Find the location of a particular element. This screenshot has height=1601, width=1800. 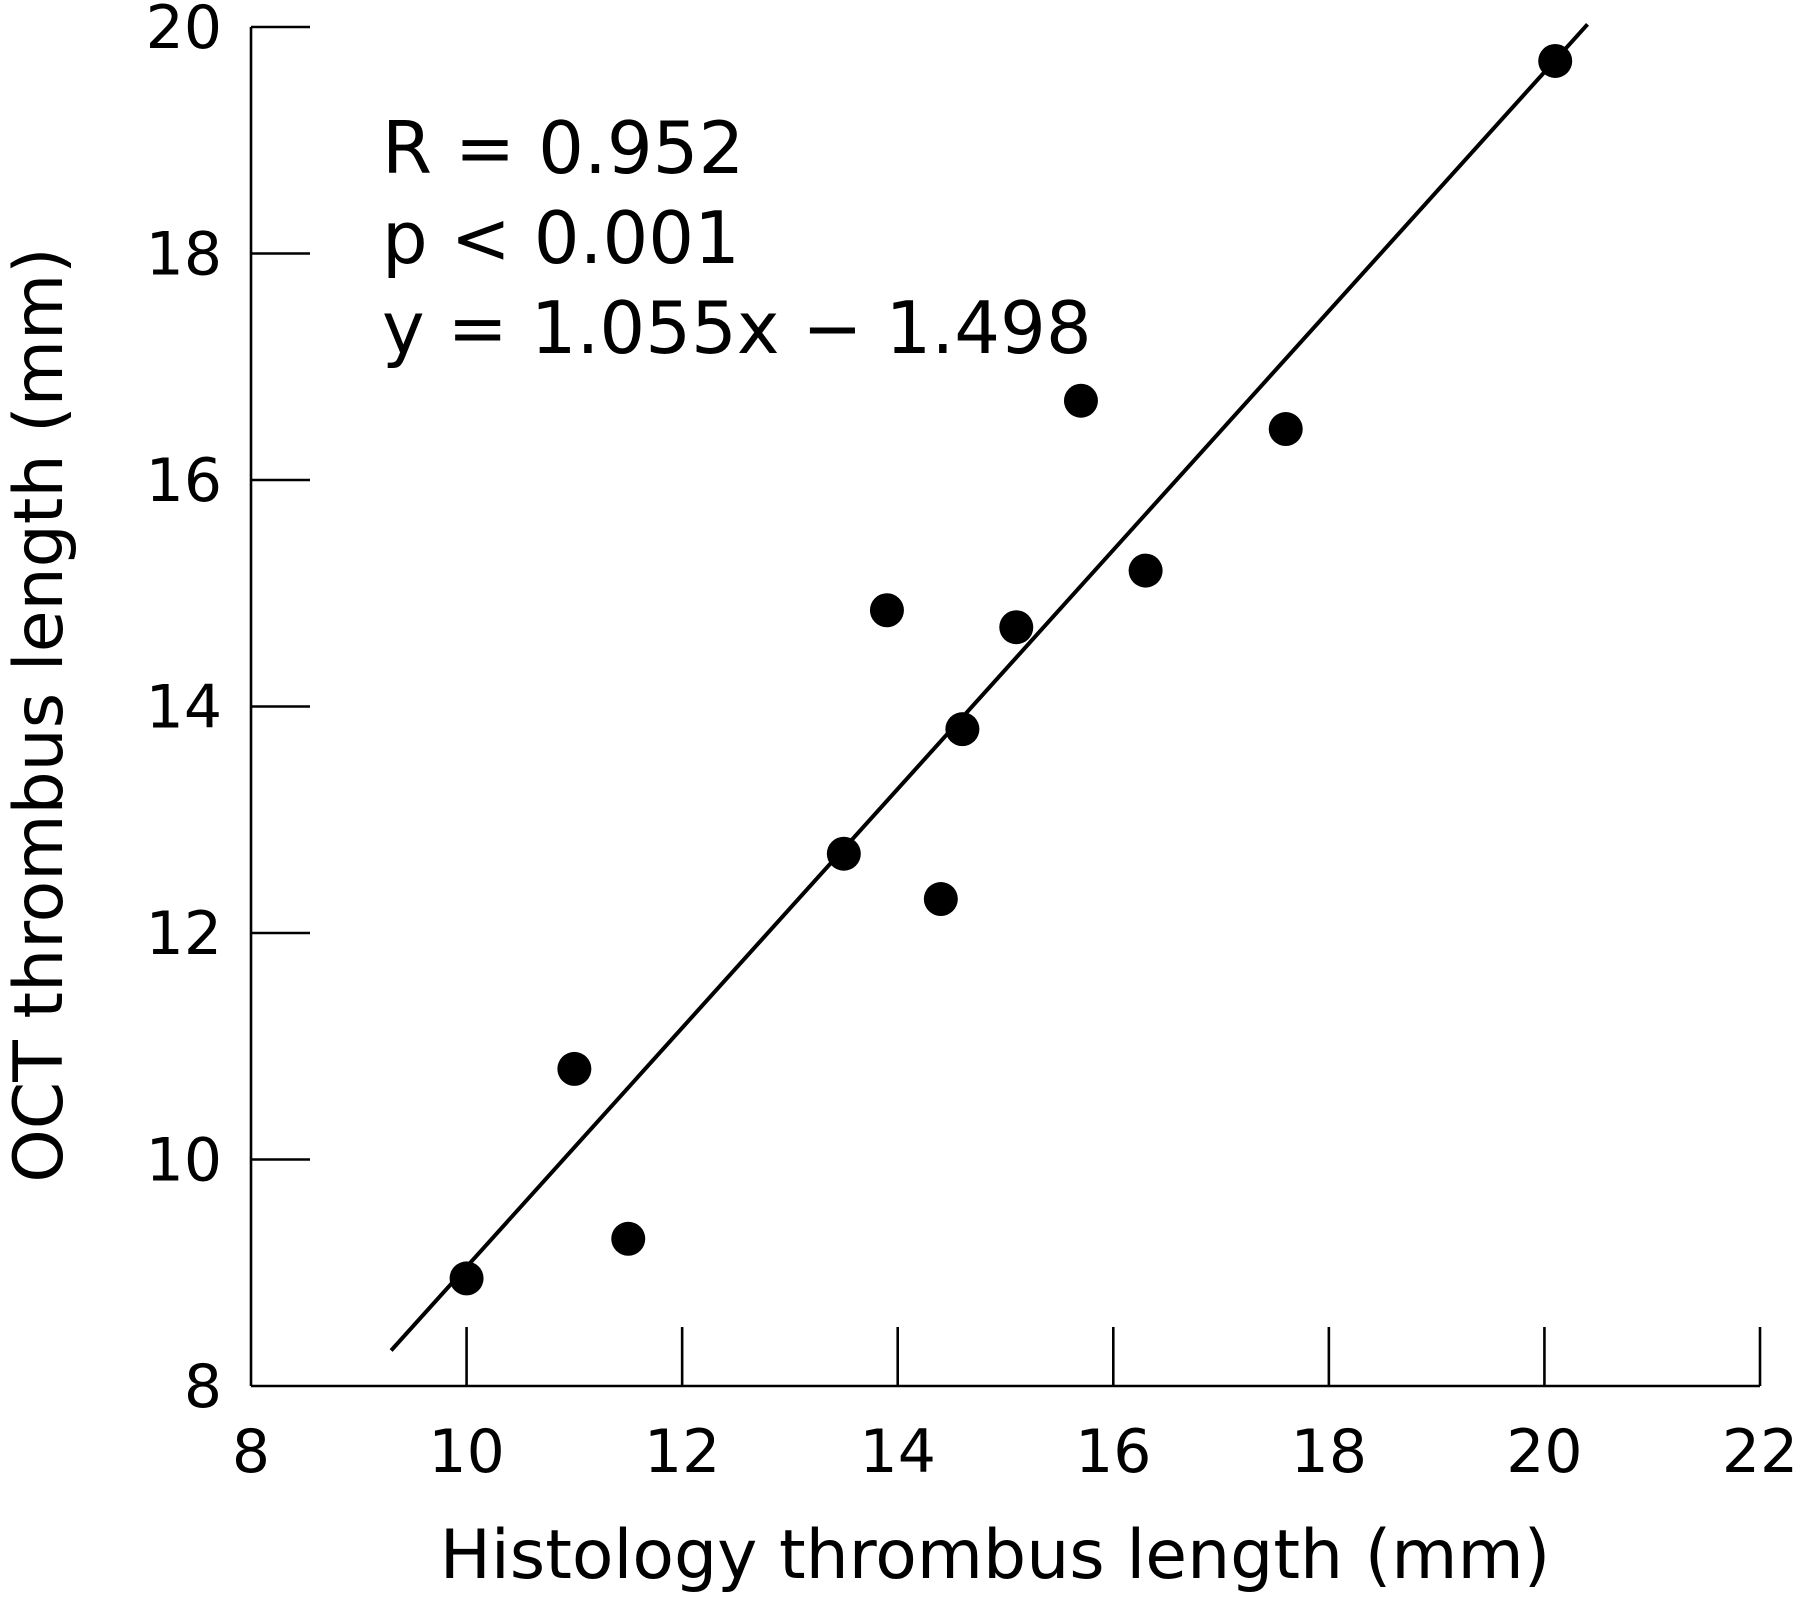

x-tick-label: 20 is located at coordinates (1544, 1452).